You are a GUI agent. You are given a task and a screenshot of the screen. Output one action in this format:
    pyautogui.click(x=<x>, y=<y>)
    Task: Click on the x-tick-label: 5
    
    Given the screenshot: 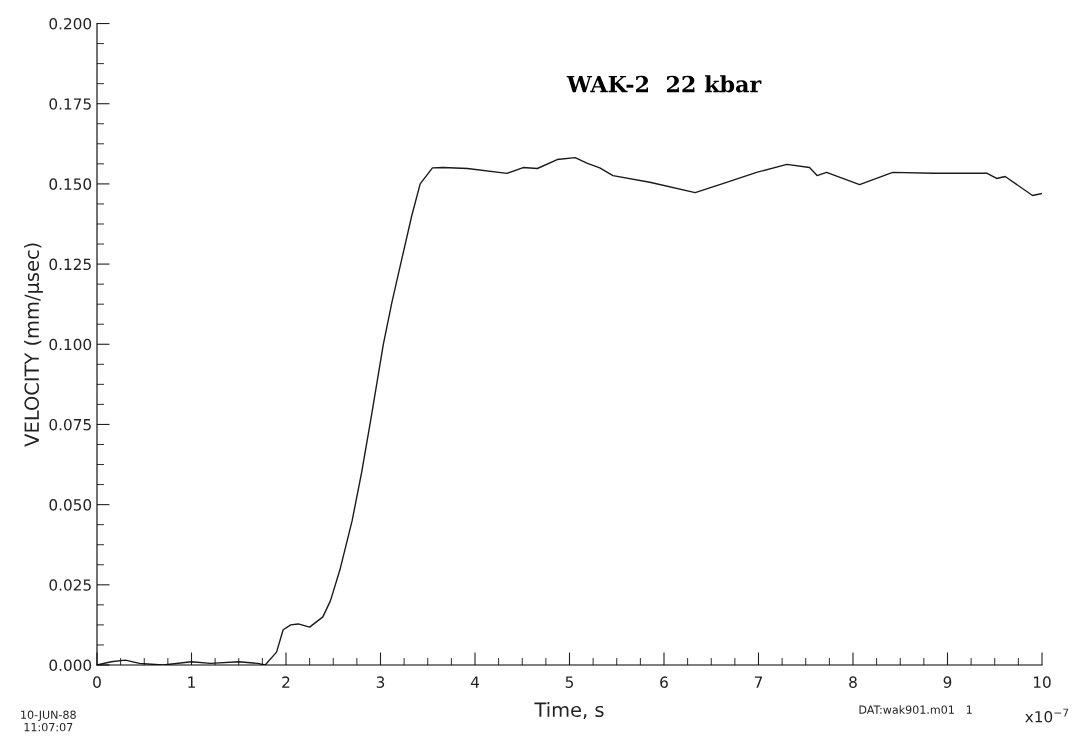 What is the action you would take?
    pyautogui.click(x=569, y=682)
    